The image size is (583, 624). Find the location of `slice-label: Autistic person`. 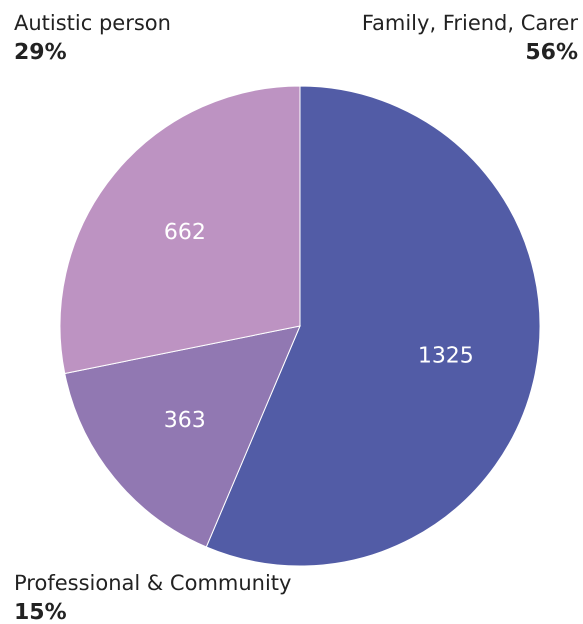

slice-label: Autistic person is located at coordinates (92, 23).